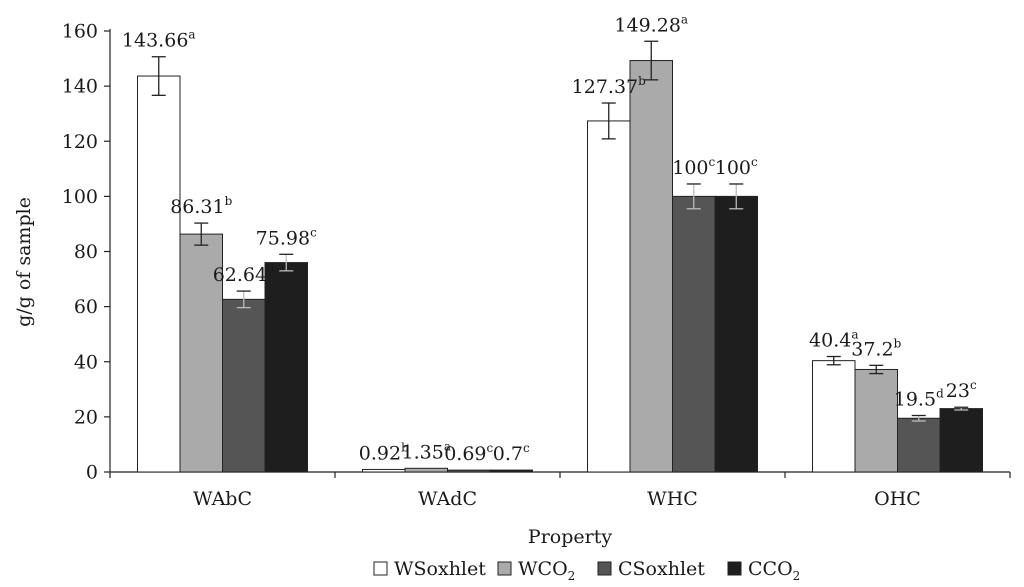 This screenshot has height=587, width=1024. I want to click on x-tick-label: OHC, so click(897, 499).